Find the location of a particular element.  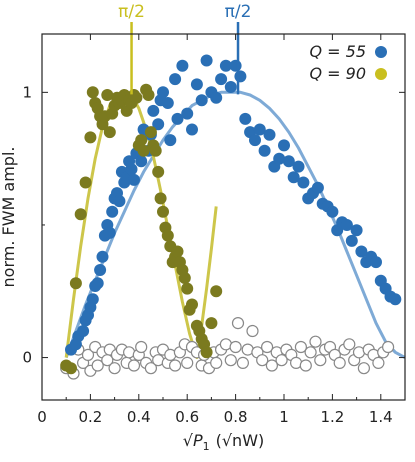

x-tick-label: 0.4 is located at coordinates (139, 417).